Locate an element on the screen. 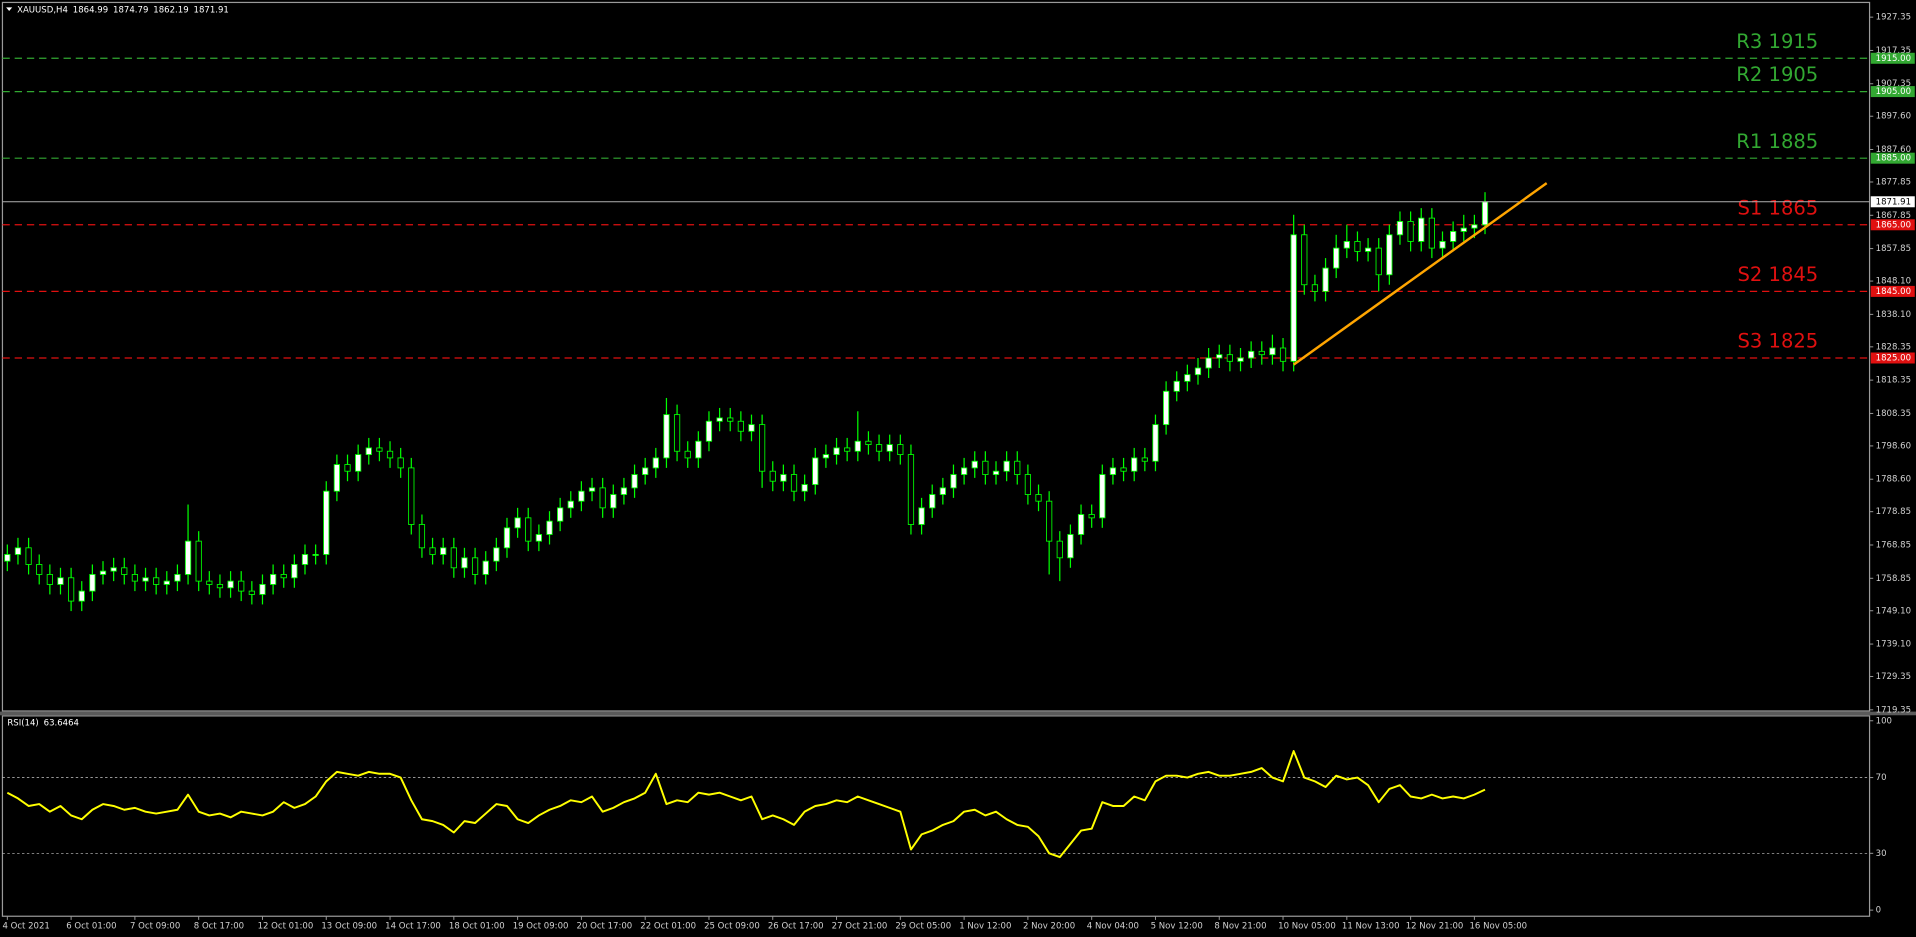 This screenshot has width=1916, height=937. current-price-label: 1871.91 is located at coordinates (1893, 202).